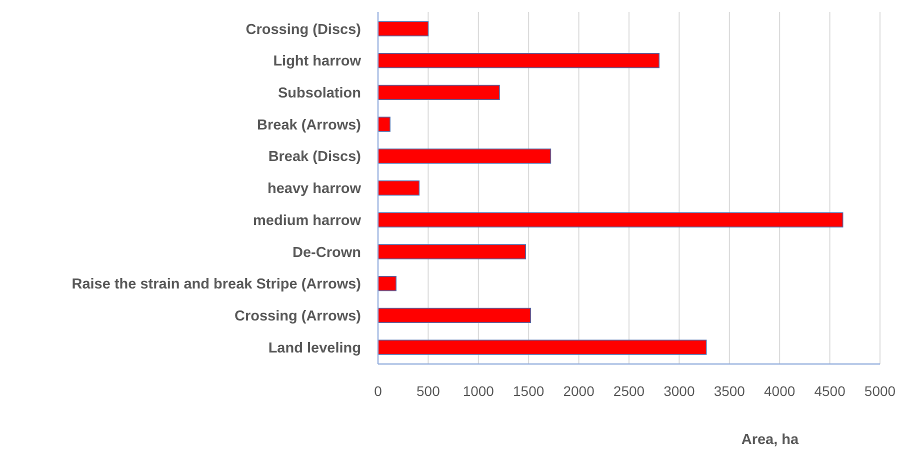 The height and width of the screenshot is (459, 902). I want to click on y-tick-label: Subsolation, so click(319, 94).